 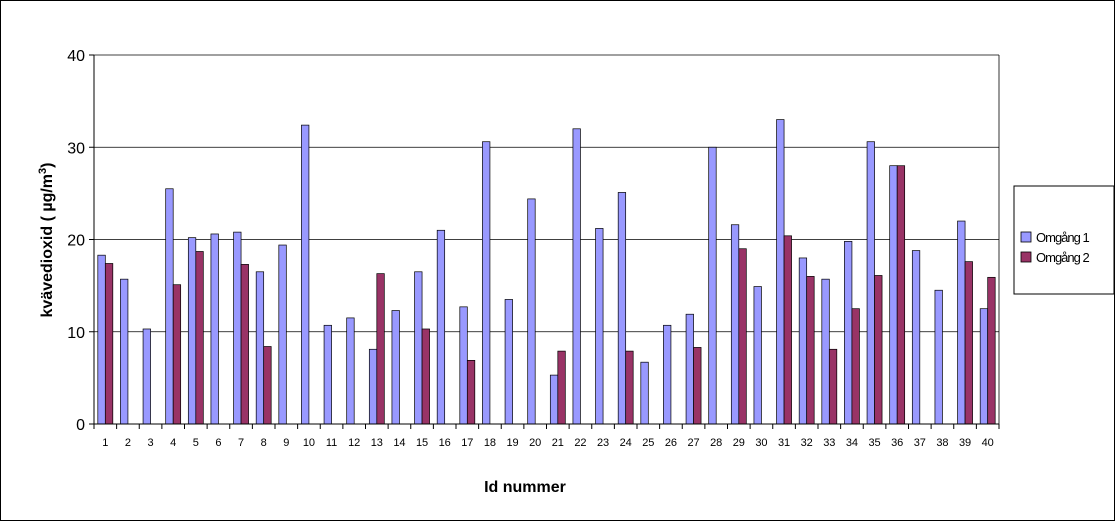 I want to click on y-tick-label: 20, so click(x=76, y=241).